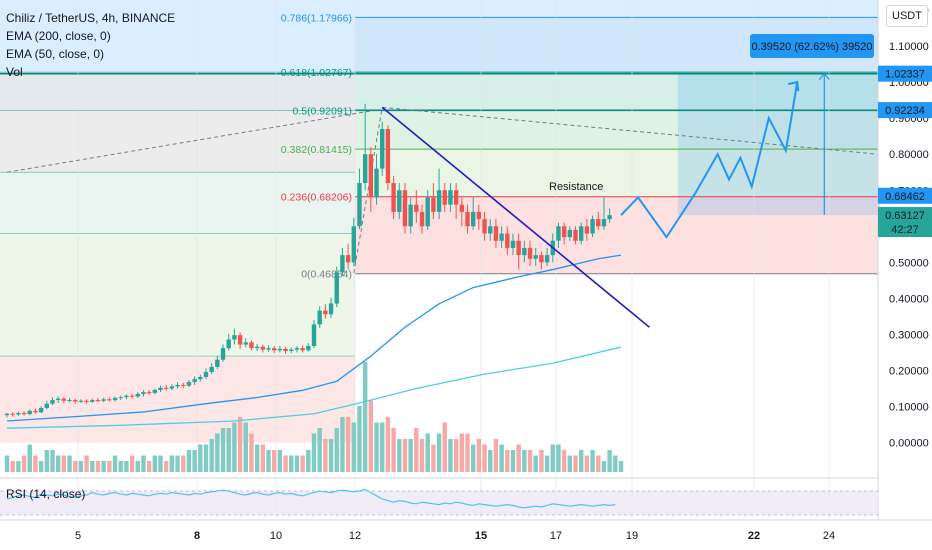 The image size is (932, 550). I want to click on measure-label: 0.39520 (62.62%) 39520, so click(812, 46).